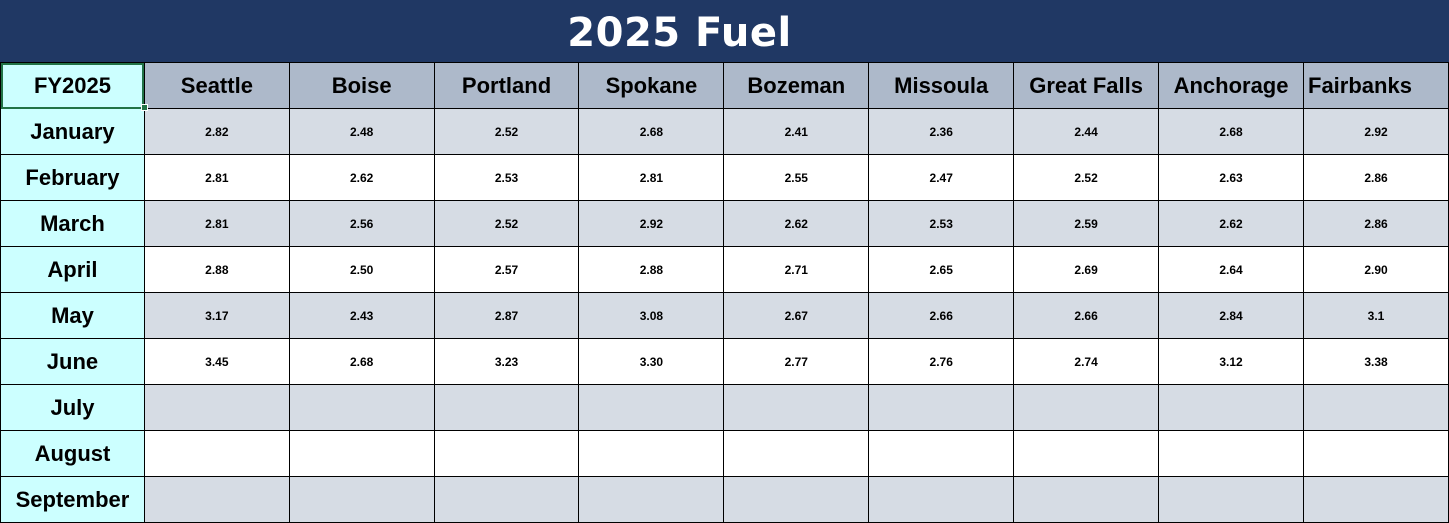 The image size is (1449, 523). Describe the element at coordinates (796, 361) in the screenshot. I see `price-cell: 2.77` at that location.